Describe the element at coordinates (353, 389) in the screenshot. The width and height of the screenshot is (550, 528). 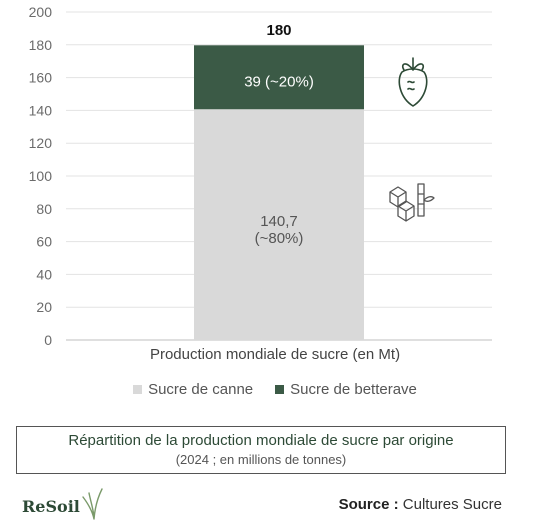
I see `legend-label-beet: Sucre de betterave` at that location.